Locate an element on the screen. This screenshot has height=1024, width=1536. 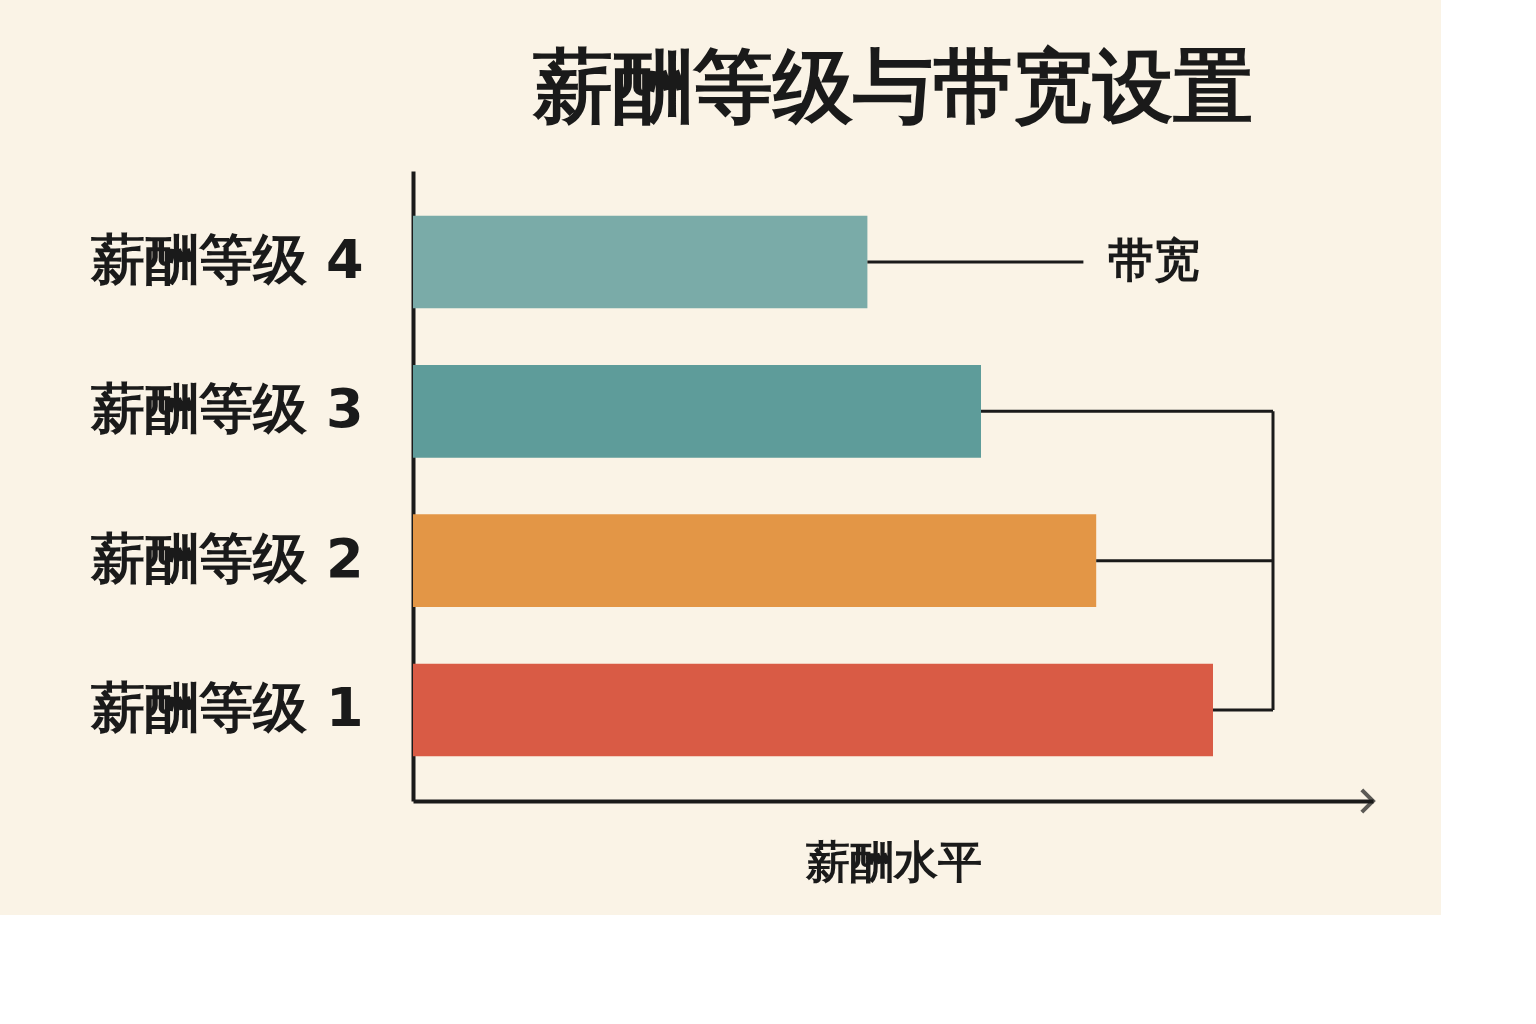
y-tick-label: 薪酬等级 2 is located at coordinates (227, 558).